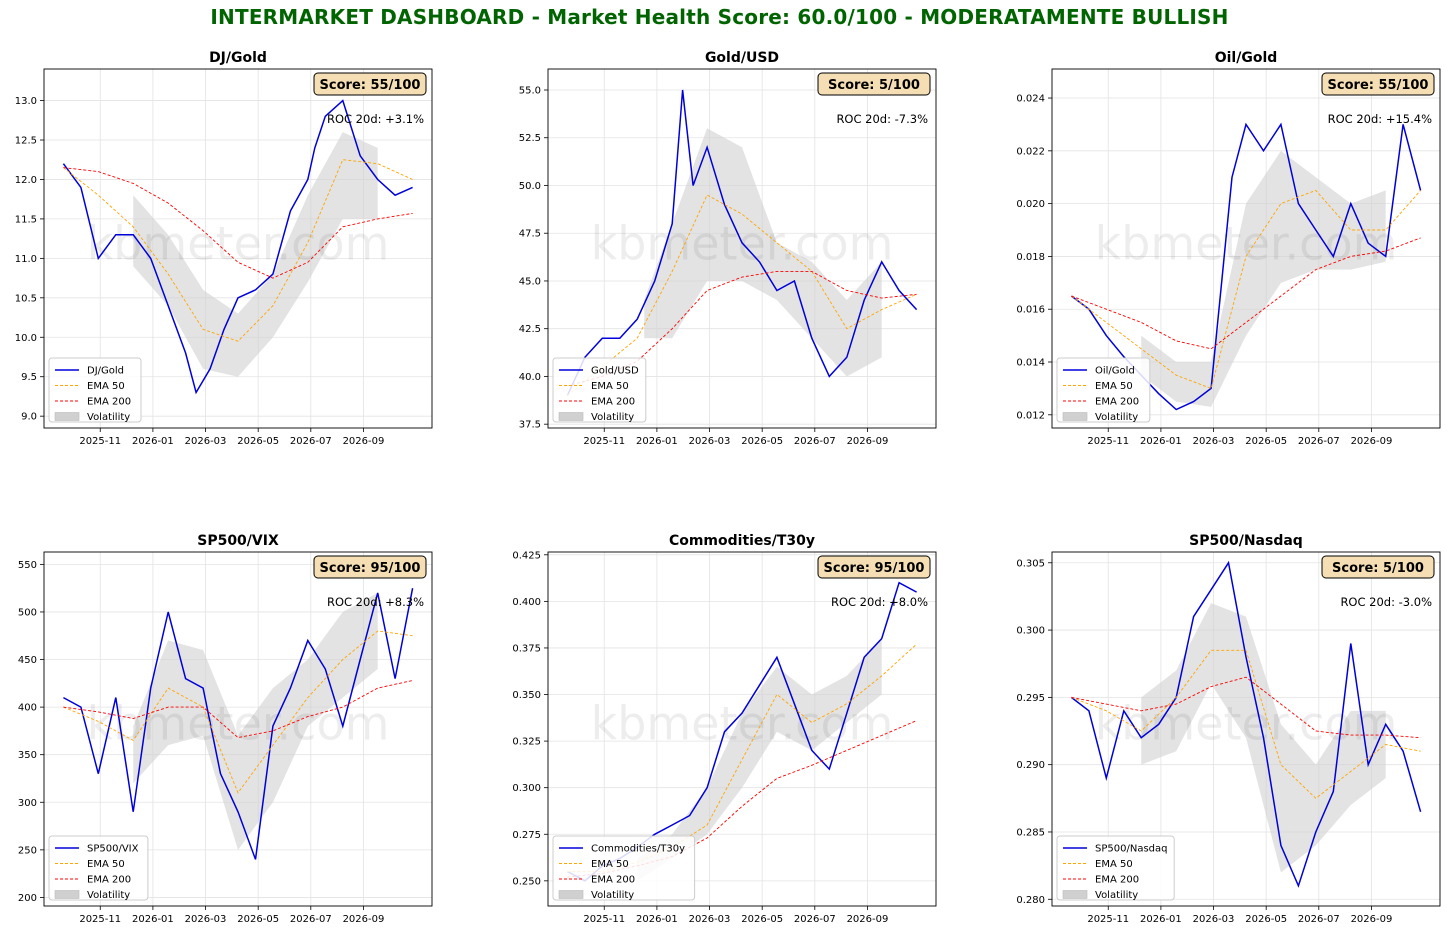 The image size is (1449, 939). I want to click on chart-title: SP500/VIX, so click(238, 541).